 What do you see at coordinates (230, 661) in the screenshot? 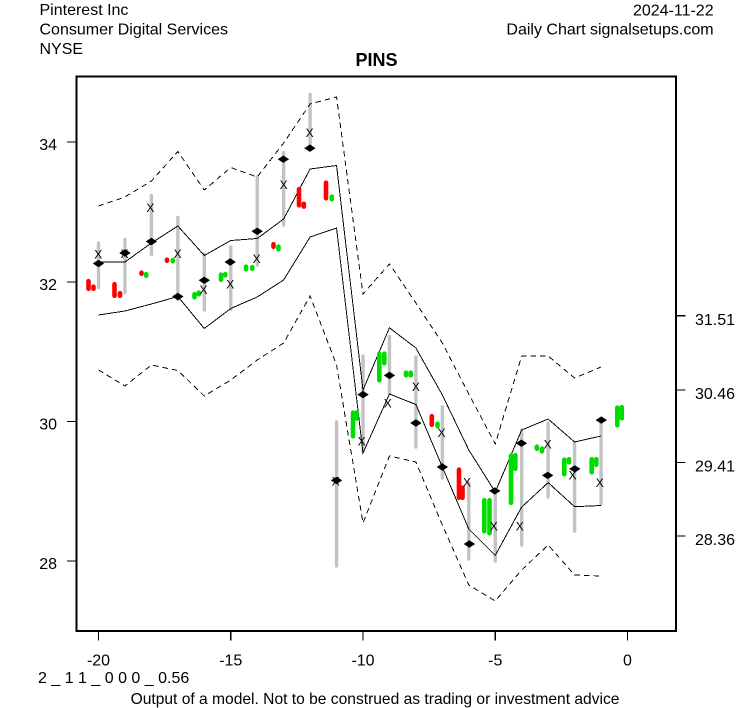
I see `svg-text: -15` at bounding box center [230, 661].